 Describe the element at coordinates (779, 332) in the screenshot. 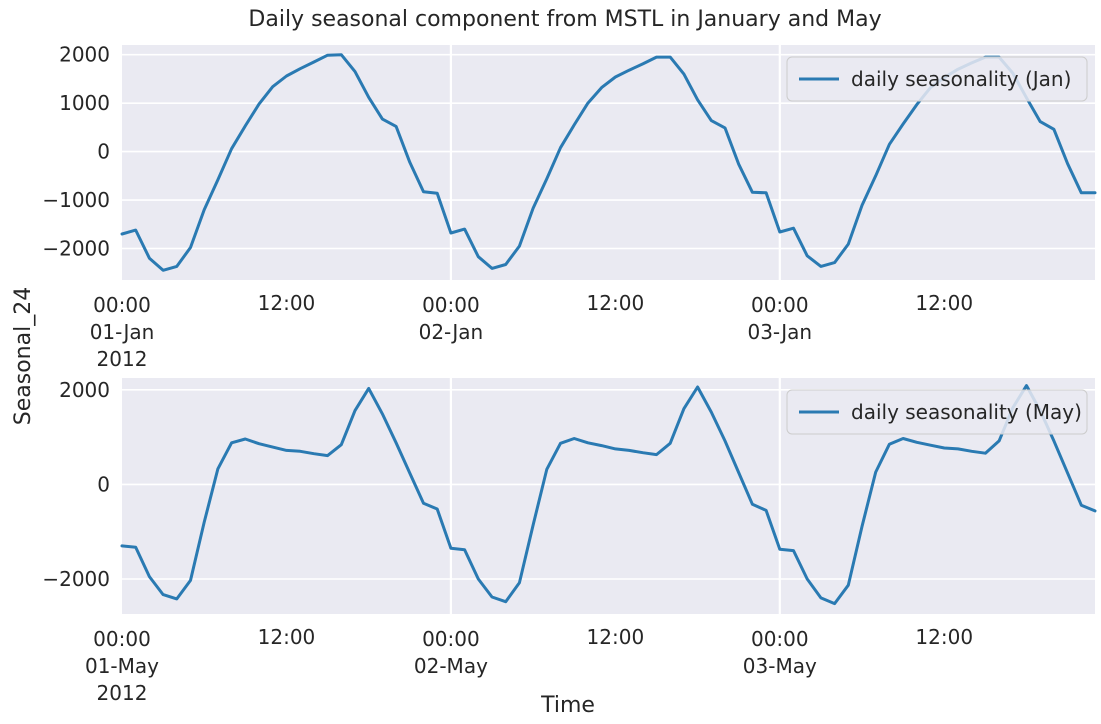

I see `x-tick-label-jan: 03-Jan` at that location.